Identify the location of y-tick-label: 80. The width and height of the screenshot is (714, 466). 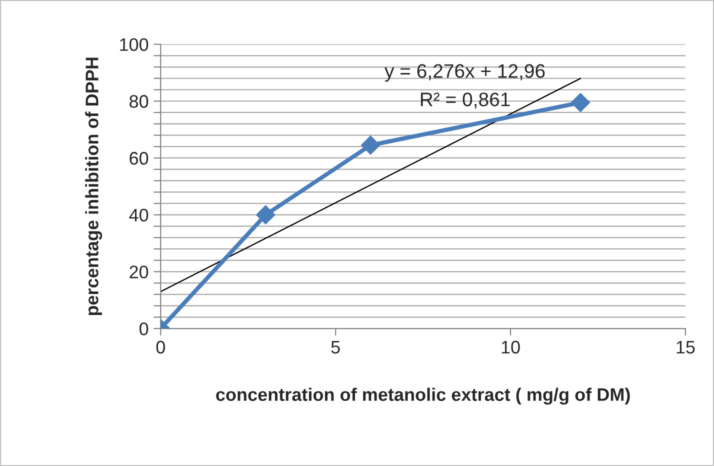
(139, 101).